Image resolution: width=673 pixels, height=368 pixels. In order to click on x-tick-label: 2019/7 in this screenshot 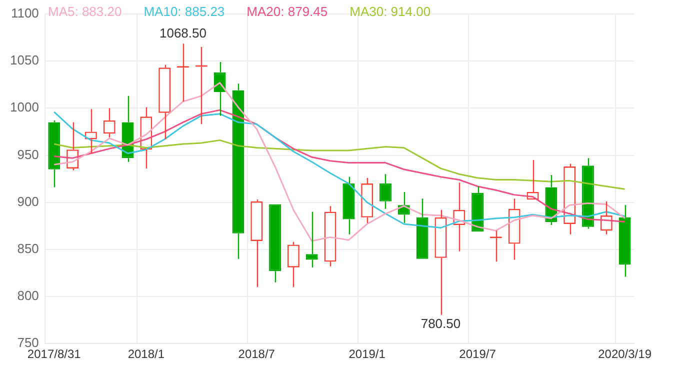, I will do `click(477, 354)`.